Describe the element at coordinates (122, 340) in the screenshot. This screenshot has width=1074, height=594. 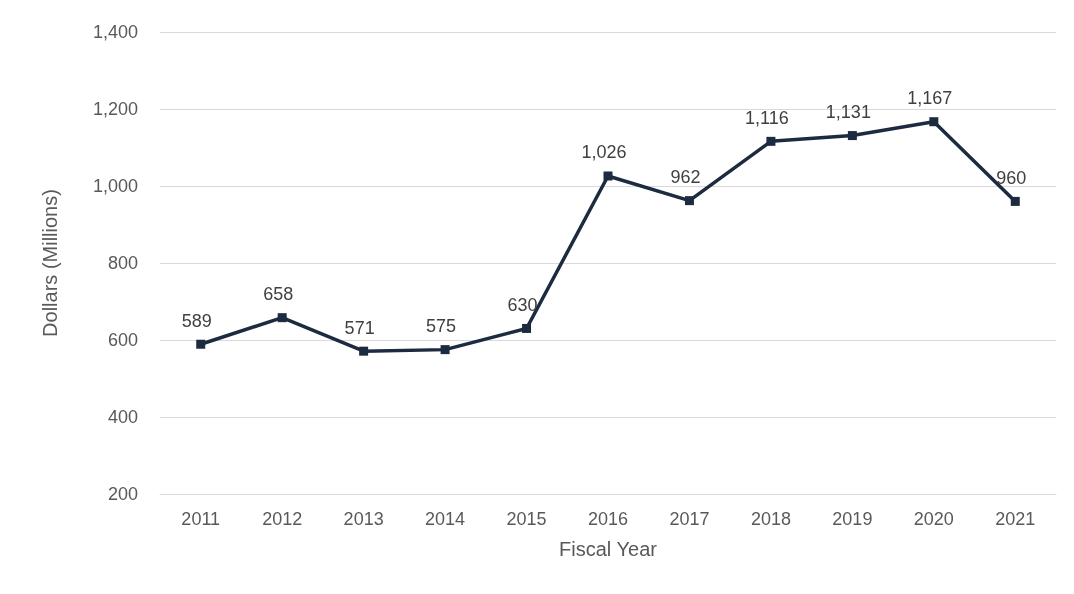
I see `y-tick-label: 600` at that location.